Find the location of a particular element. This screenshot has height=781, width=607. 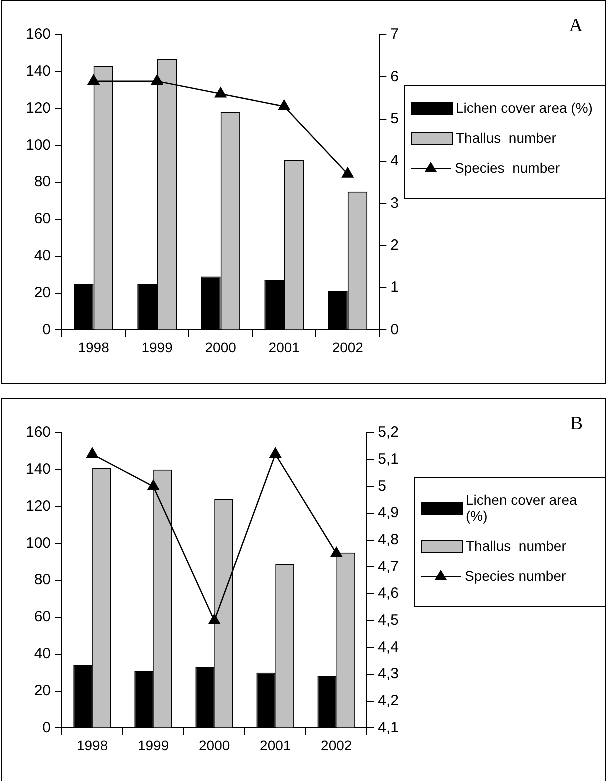

y2-tick-label: 2 is located at coordinates (394, 245).